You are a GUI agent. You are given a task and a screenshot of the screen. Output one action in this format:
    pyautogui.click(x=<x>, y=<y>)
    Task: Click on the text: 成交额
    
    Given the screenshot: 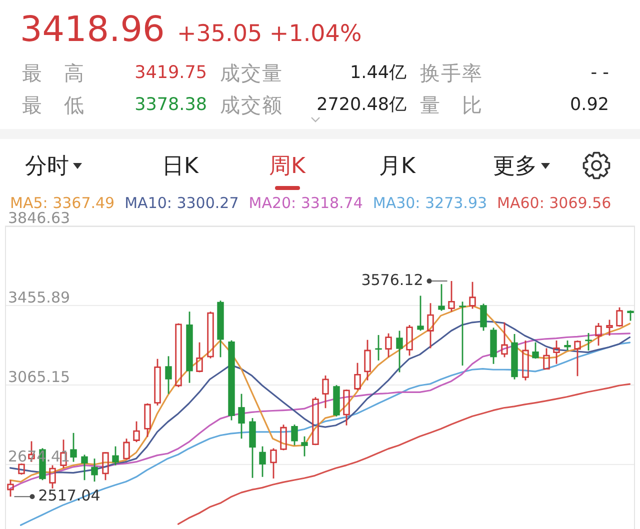 What is the action you would take?
    pyautogui.click(x=251, y=104)
    